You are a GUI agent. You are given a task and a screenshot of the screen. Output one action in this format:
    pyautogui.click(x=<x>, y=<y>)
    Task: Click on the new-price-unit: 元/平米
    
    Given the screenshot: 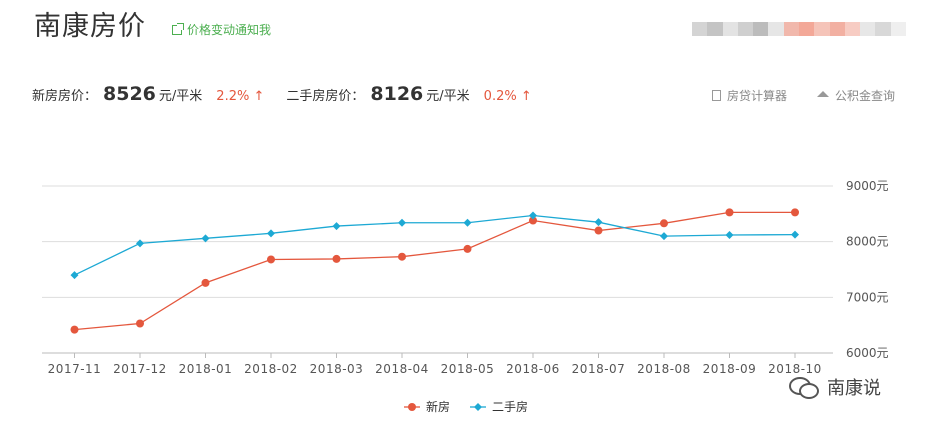 What is the action you would take?
    pyautogui.click(x=180, y=96)
    